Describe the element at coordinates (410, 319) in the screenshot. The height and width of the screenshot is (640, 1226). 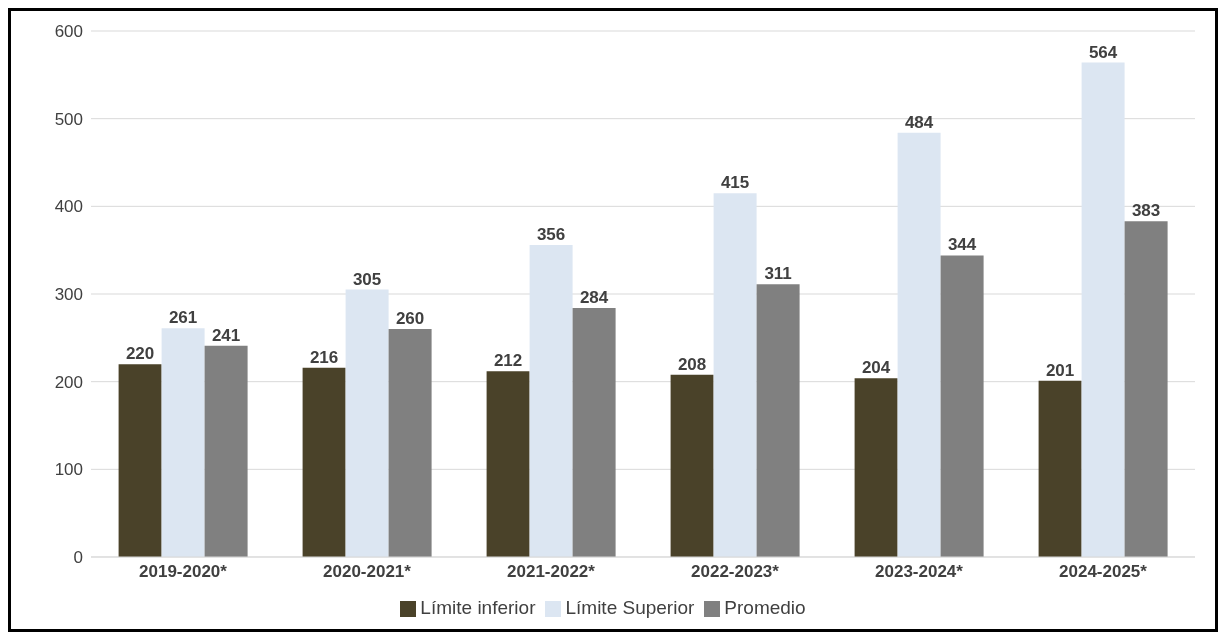
I see `data-label: 260` at that location.